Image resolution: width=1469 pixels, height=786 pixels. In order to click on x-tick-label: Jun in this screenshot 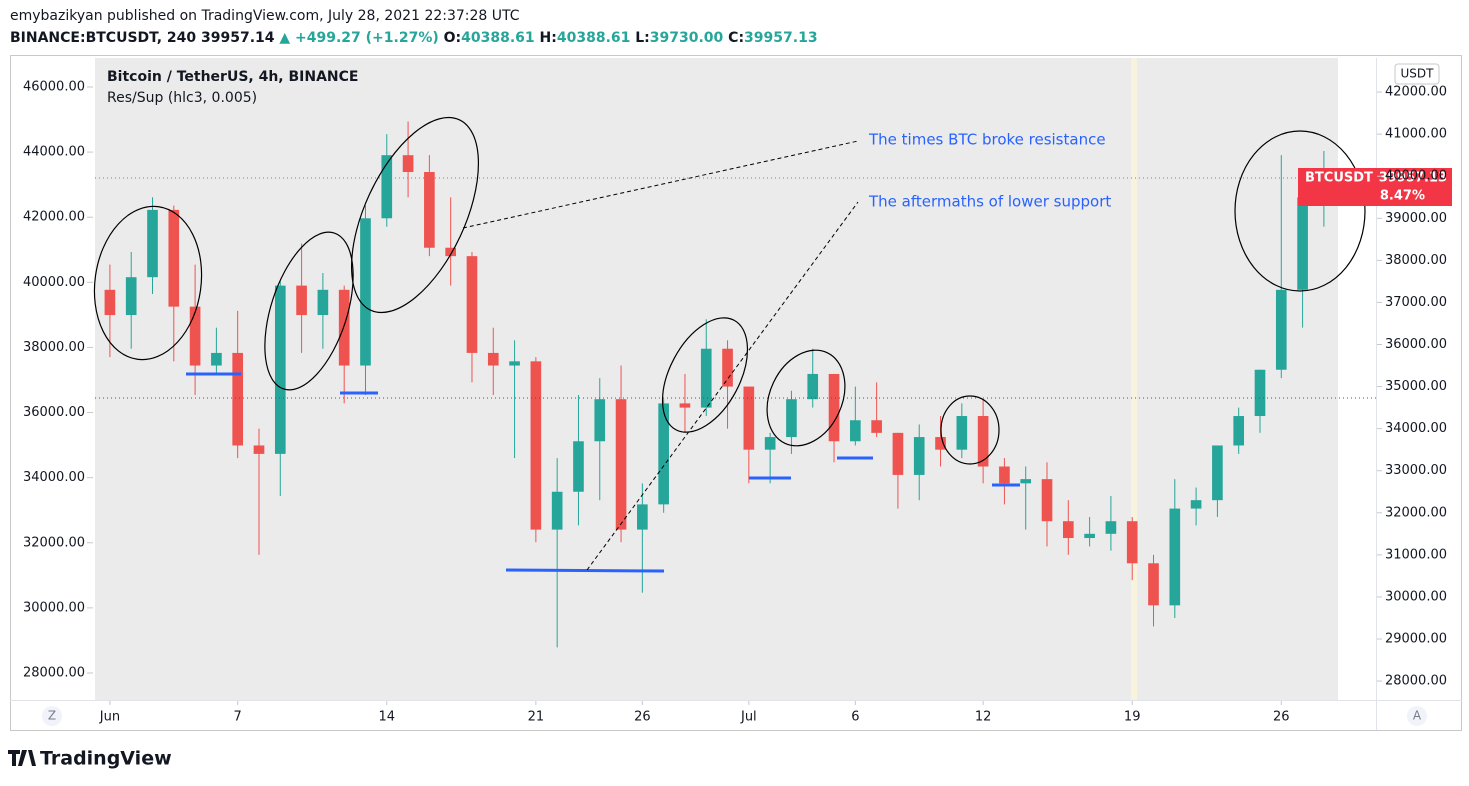, I will do `click(109, 717)`.